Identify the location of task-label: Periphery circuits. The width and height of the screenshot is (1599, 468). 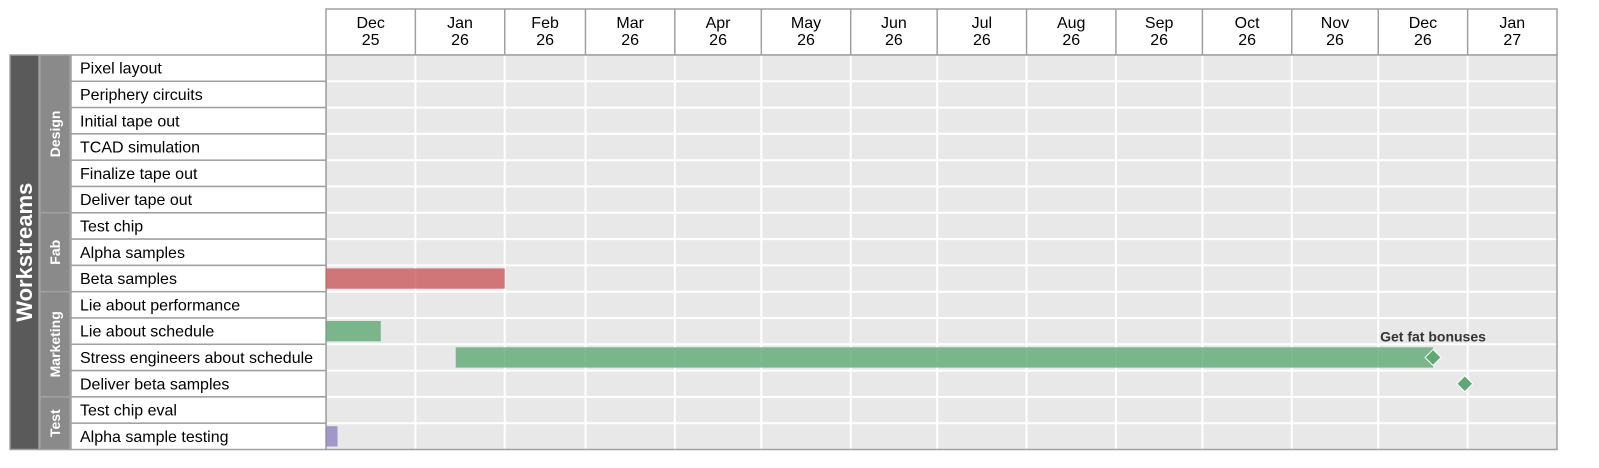
(141, 95).